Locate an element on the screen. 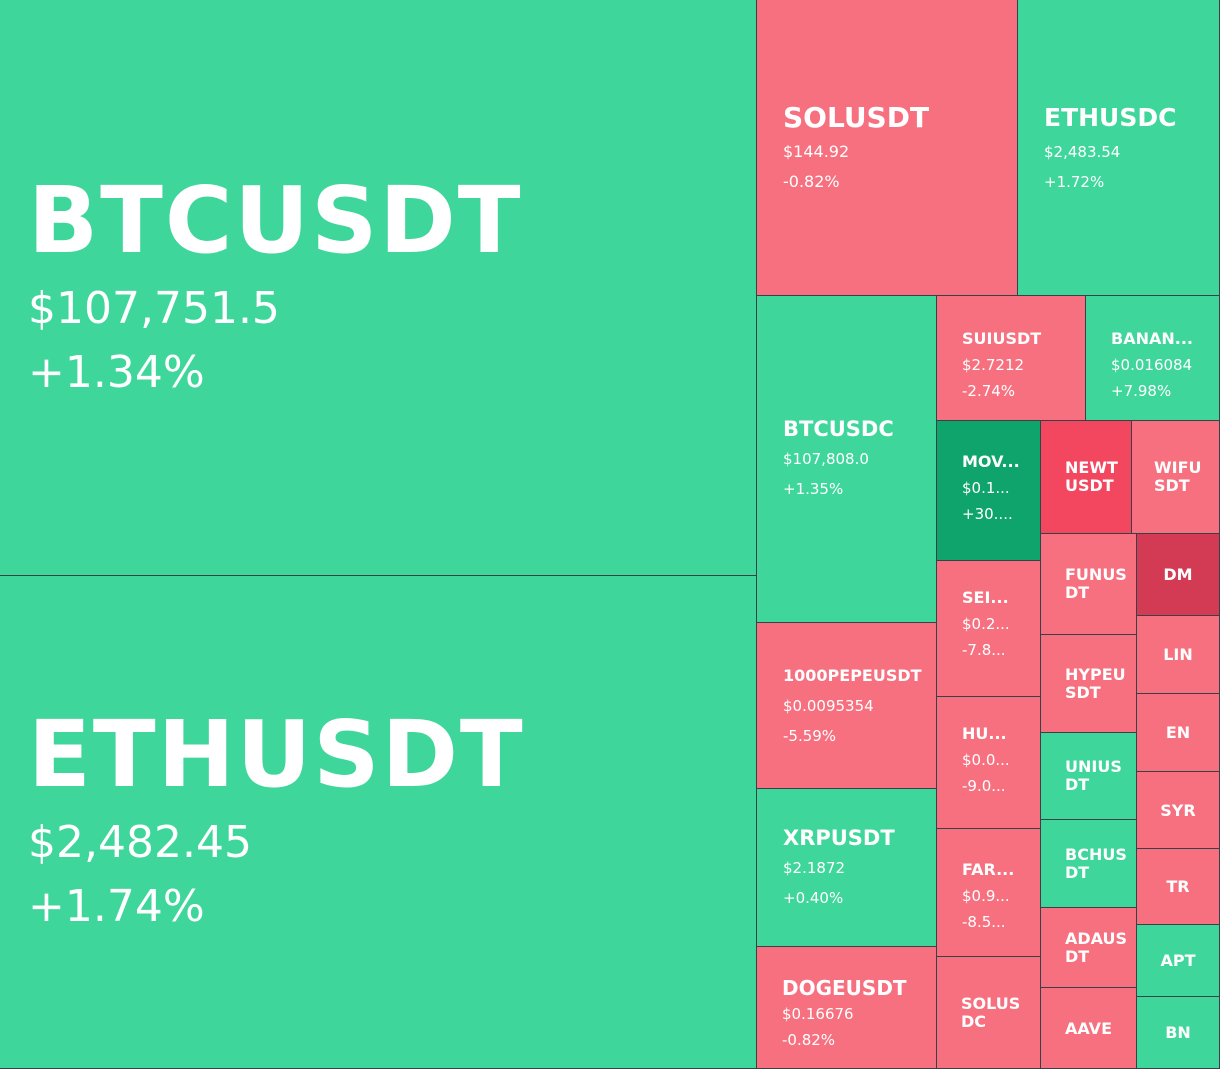  tile-symbol: SOLUSDT is located at coordinates (856, 117).